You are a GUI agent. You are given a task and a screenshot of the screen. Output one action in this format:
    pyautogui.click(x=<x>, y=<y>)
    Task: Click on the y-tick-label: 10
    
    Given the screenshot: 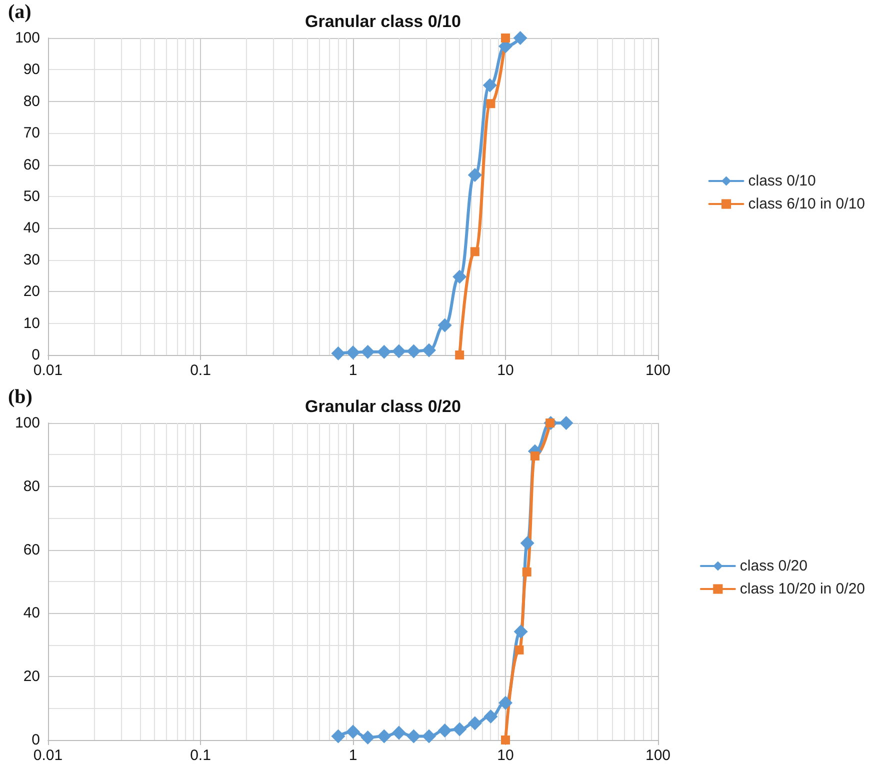 What is the action you would take?
    pyautogui.click(x=31, y=323)
    